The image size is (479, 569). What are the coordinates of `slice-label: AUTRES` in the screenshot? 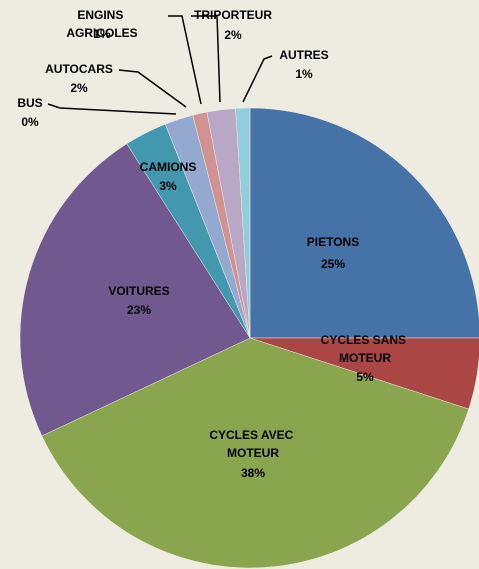 It's located at (303, 55).